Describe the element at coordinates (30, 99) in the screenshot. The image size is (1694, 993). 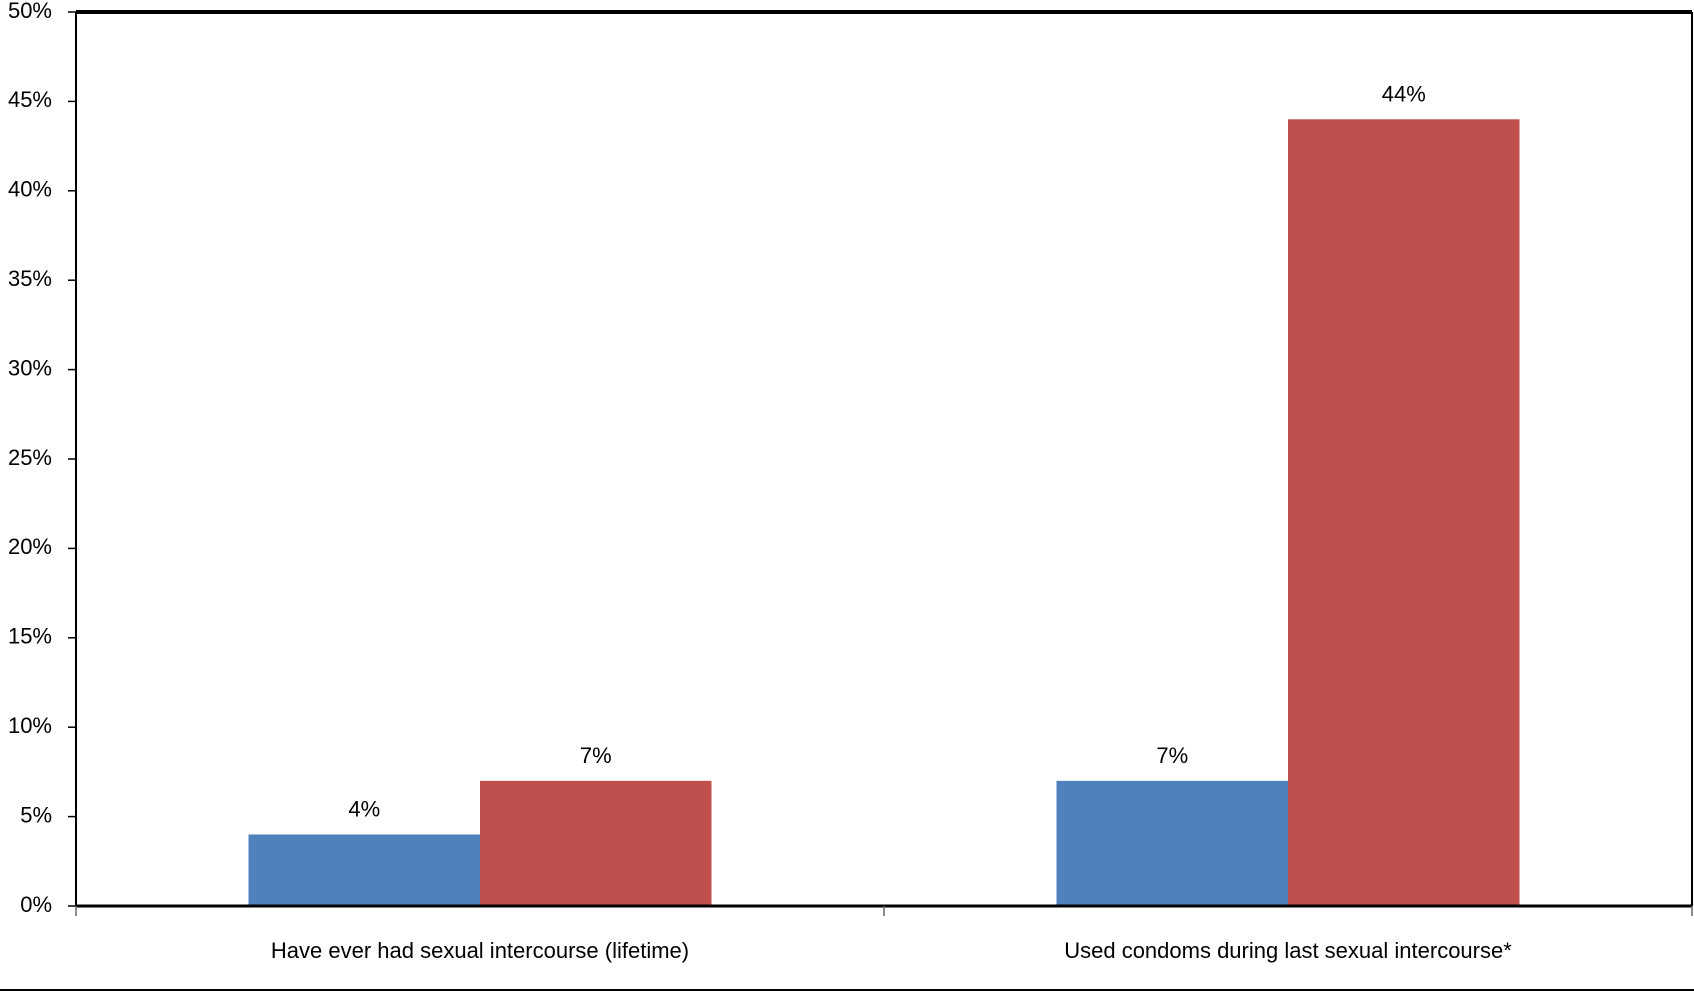
I see `y-tick-label: 45%` at that location.